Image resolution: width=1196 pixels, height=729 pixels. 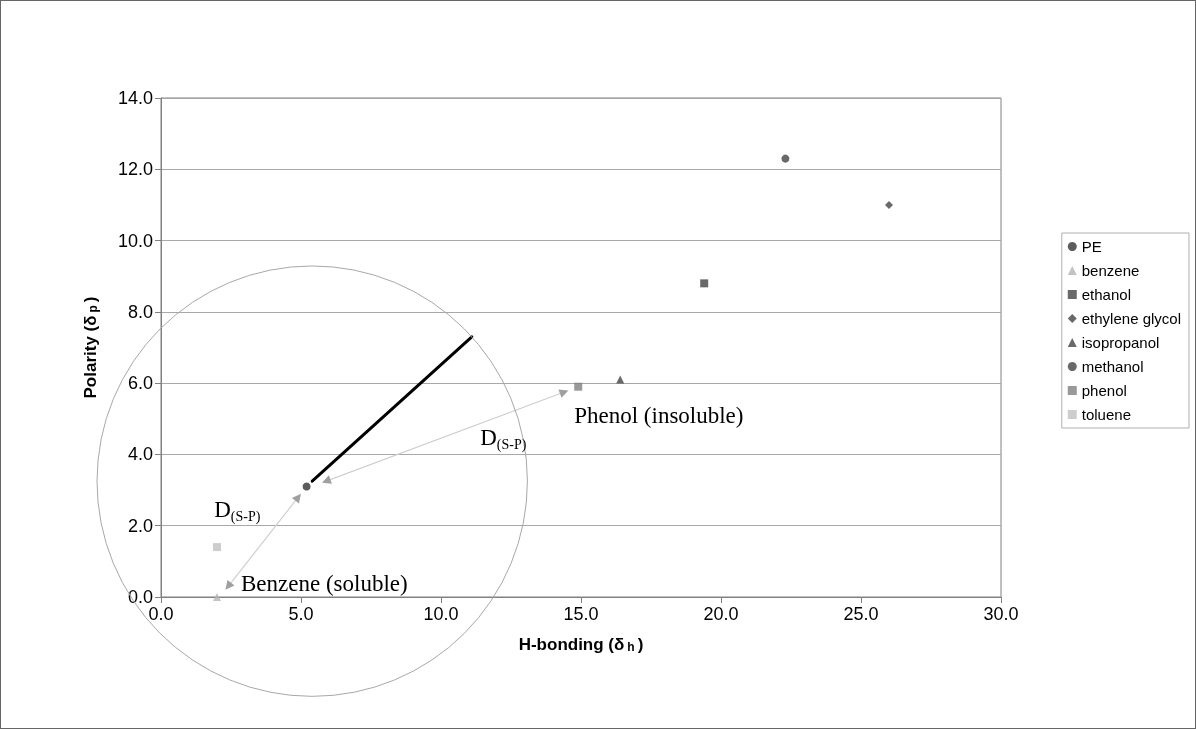 I want to click on legend-label: ethanol, so click(x=1106, y=294).